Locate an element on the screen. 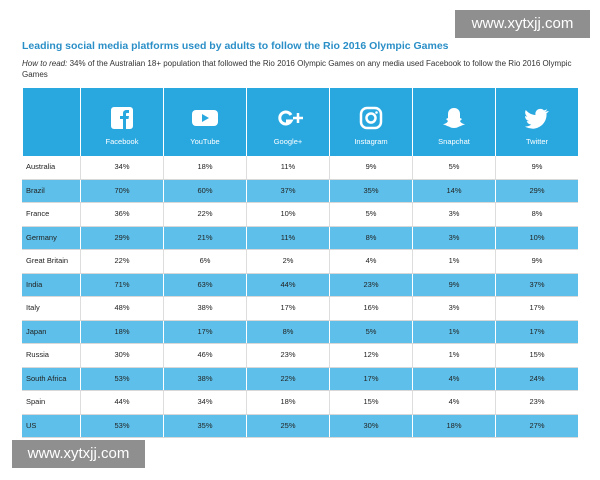 Image resolution: width=600 pixels, height=480 pixels. table-row: Australia 34% 18% 11% 9% 5% 9% is located at coordinates (300, 168).